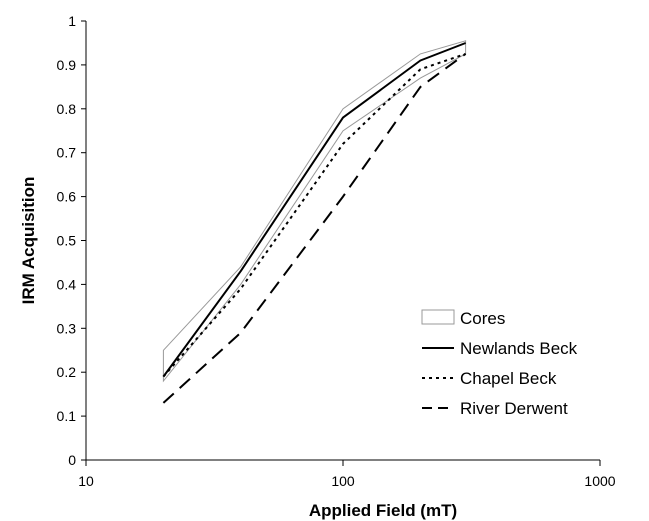 Image resolution: width=649 pixels, height=521 pixels. Describe the element at coordinates (343, 481) in the screenshot. I see `x-tick-label: 100` at that location.